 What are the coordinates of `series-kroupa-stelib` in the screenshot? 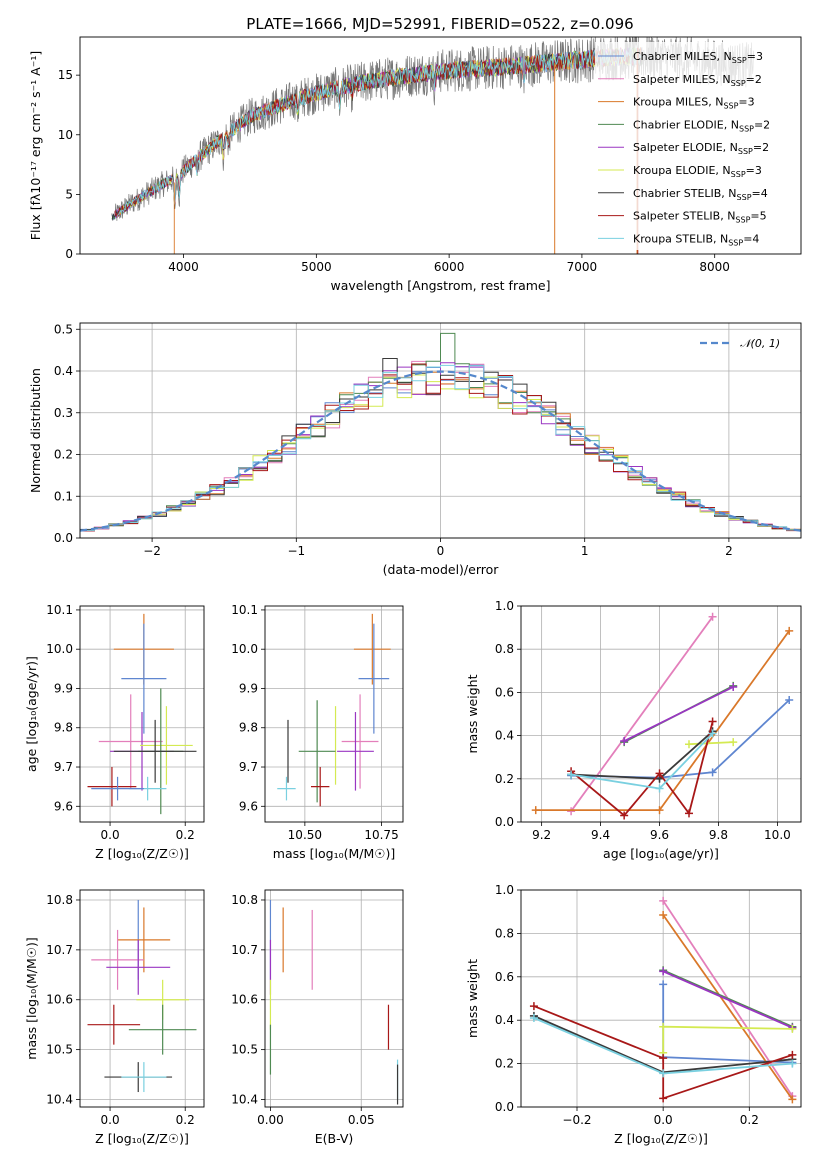 It's located at (663, 1046).